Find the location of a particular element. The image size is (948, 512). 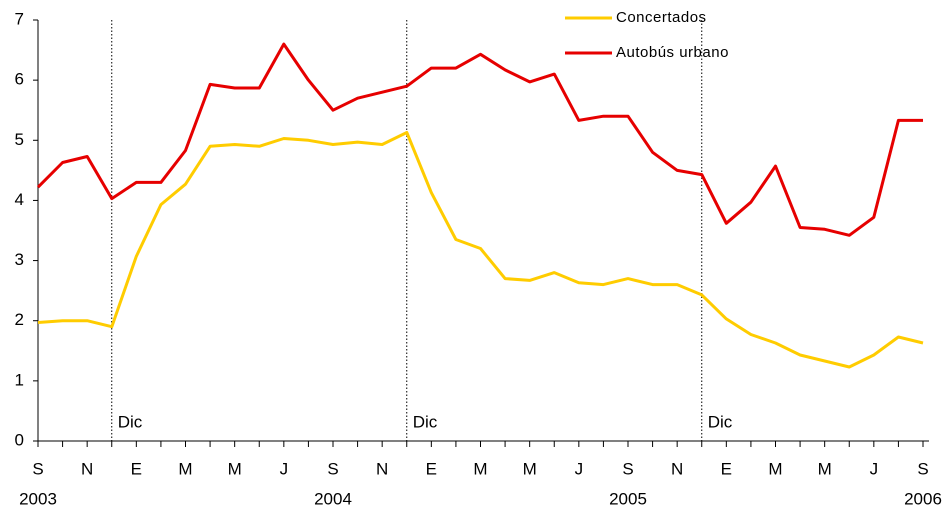

x-year-label: 2005 is located at coordinates (628, 498).